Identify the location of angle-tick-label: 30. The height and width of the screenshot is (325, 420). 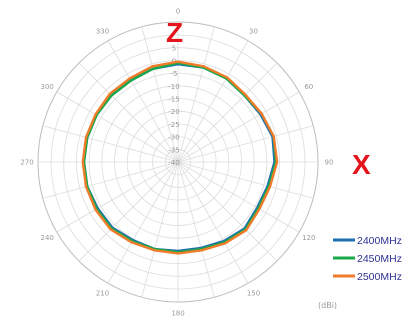
(253, 32).